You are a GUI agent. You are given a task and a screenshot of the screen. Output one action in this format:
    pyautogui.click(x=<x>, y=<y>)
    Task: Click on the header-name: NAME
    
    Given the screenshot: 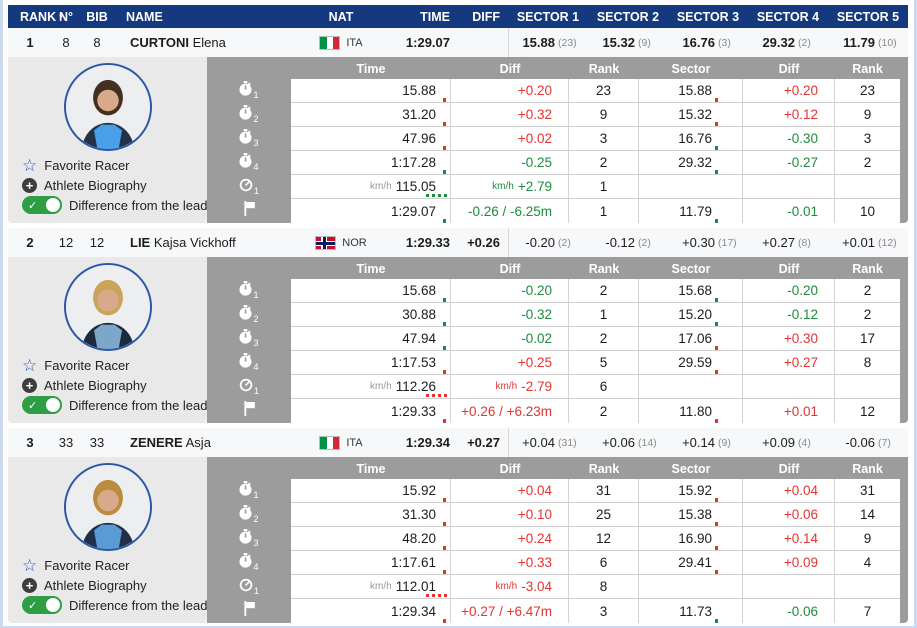 What is the action you would take?
    pyautogui.click(x=144, y=16)
    